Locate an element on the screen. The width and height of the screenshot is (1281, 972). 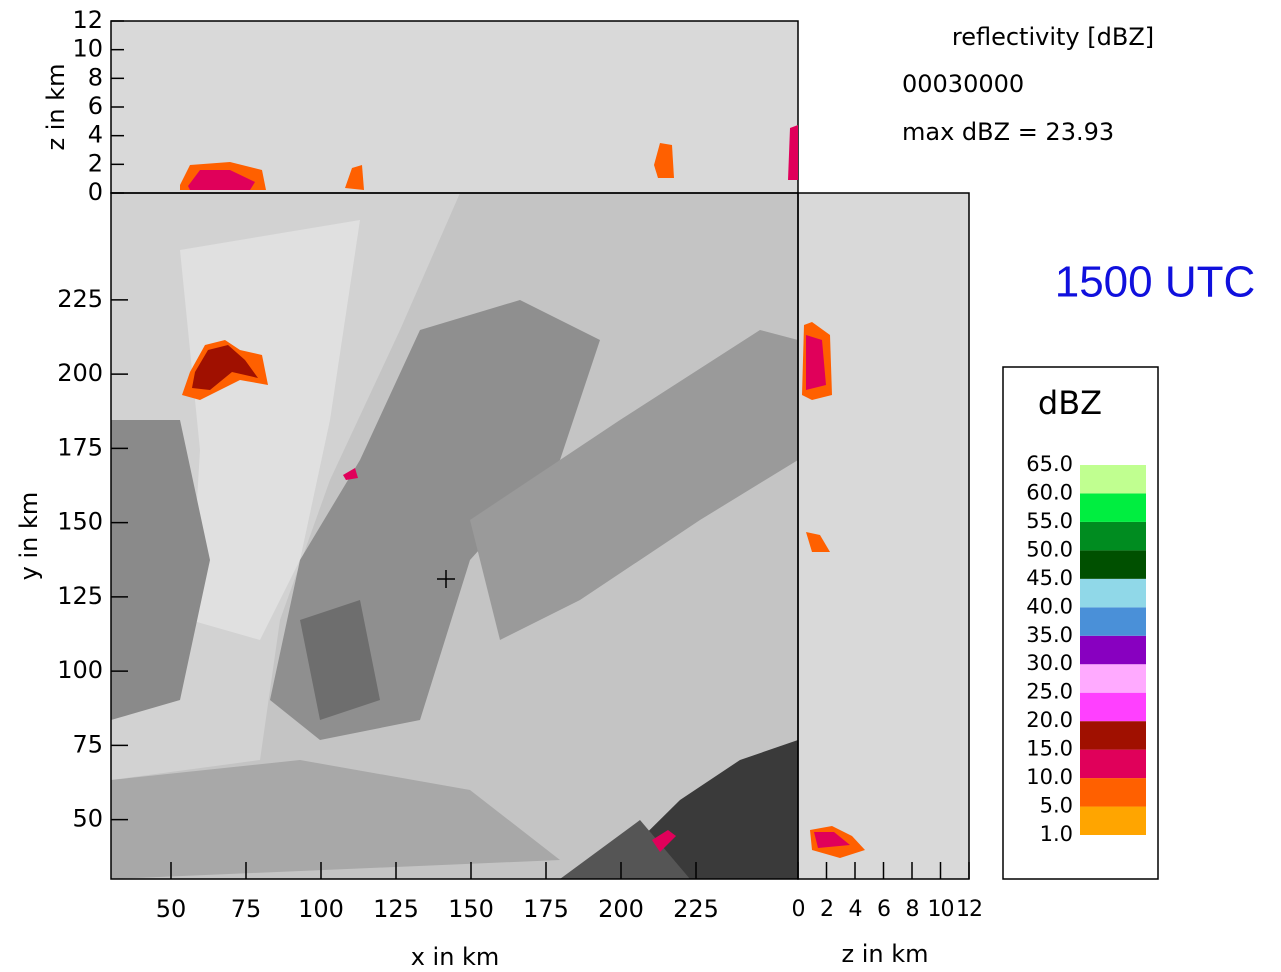
legend-label: 50.0 is located at coordinates (1049, 549).